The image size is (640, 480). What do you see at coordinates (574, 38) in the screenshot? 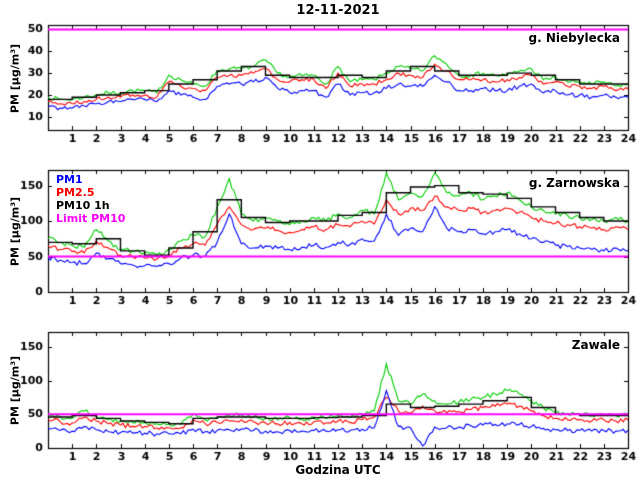
I see `panel-title-niebylecka: g. Niebylecka` at bounding box center [574, 38].